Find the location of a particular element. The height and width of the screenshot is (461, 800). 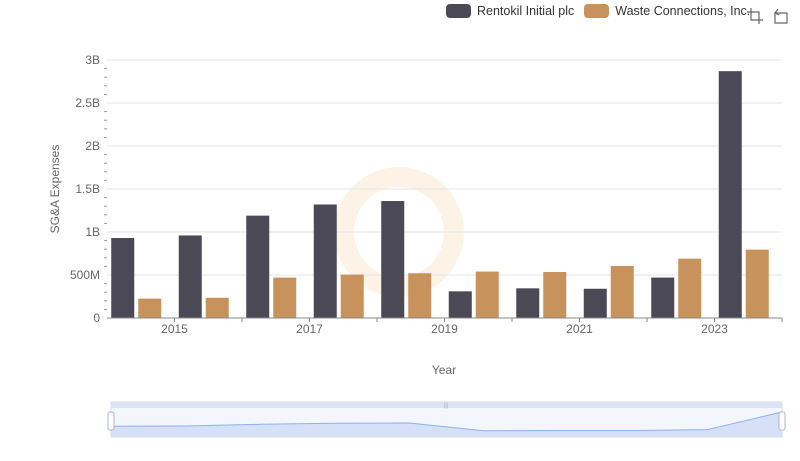

bar-series-1-2018 is located at coordinates (420, 295).